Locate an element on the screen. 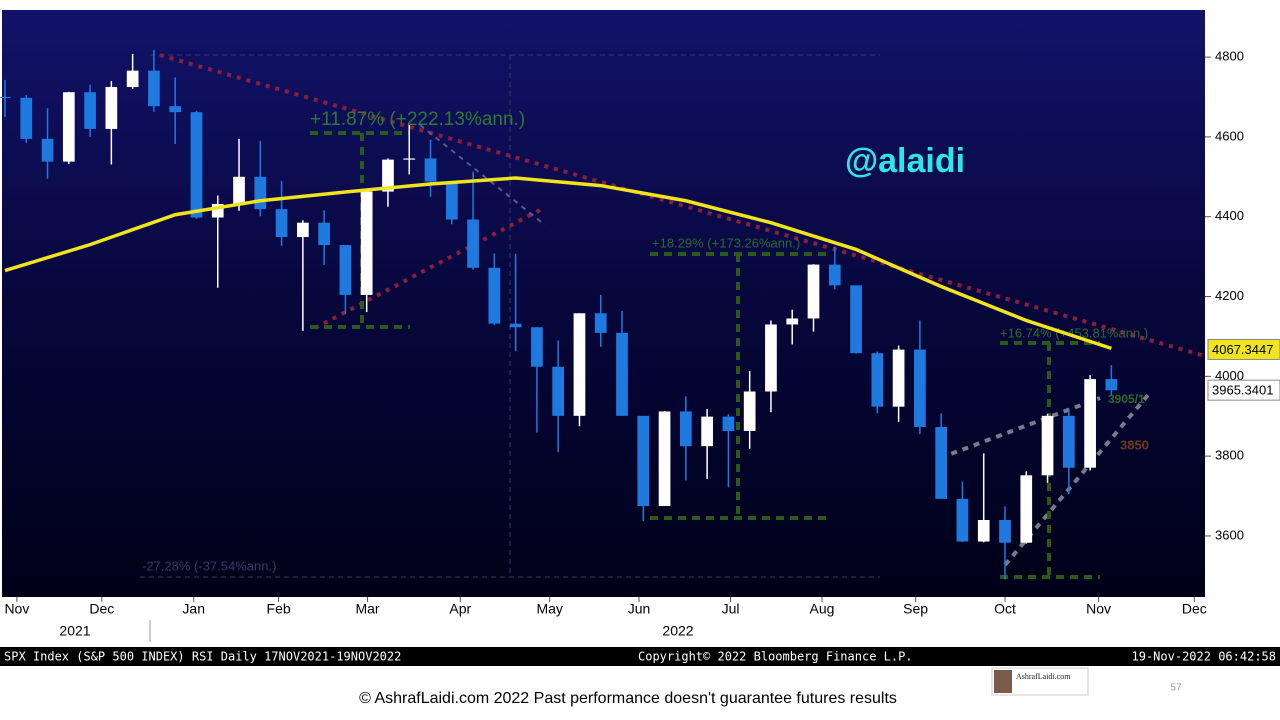  annotation: +16.74% (+453.81%ann.) is located at coordinates (1074, 332).